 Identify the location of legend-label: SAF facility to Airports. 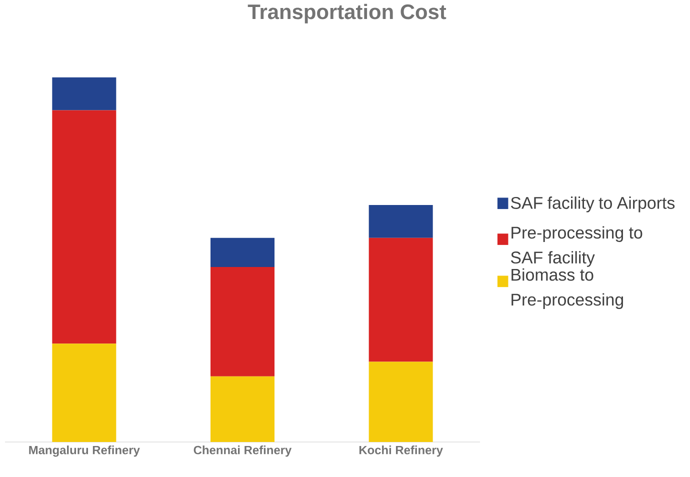
(592, 204).